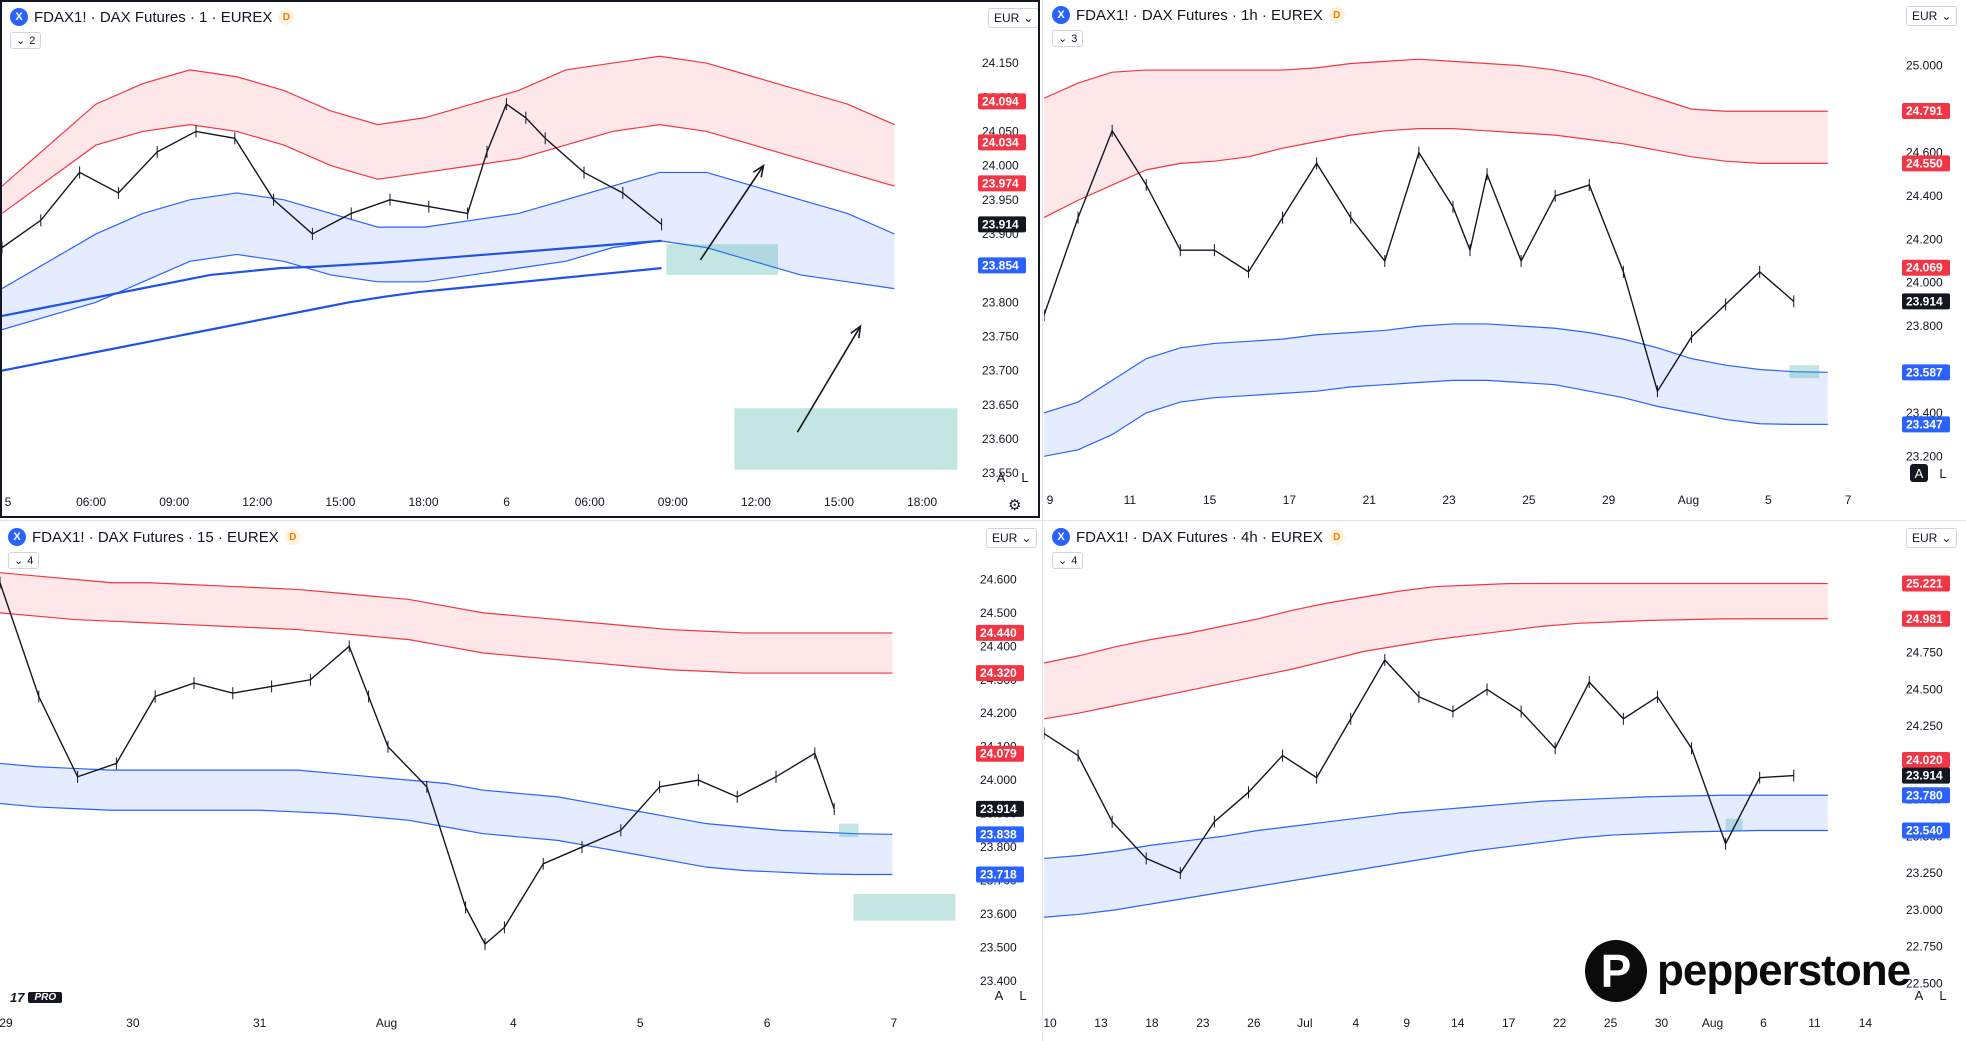 The height and width of the screenshot is (1041, 1966). Describe the element at coordinates (91, 502) in the screenshot. I see `x-tick-label: 06:00` at that location.